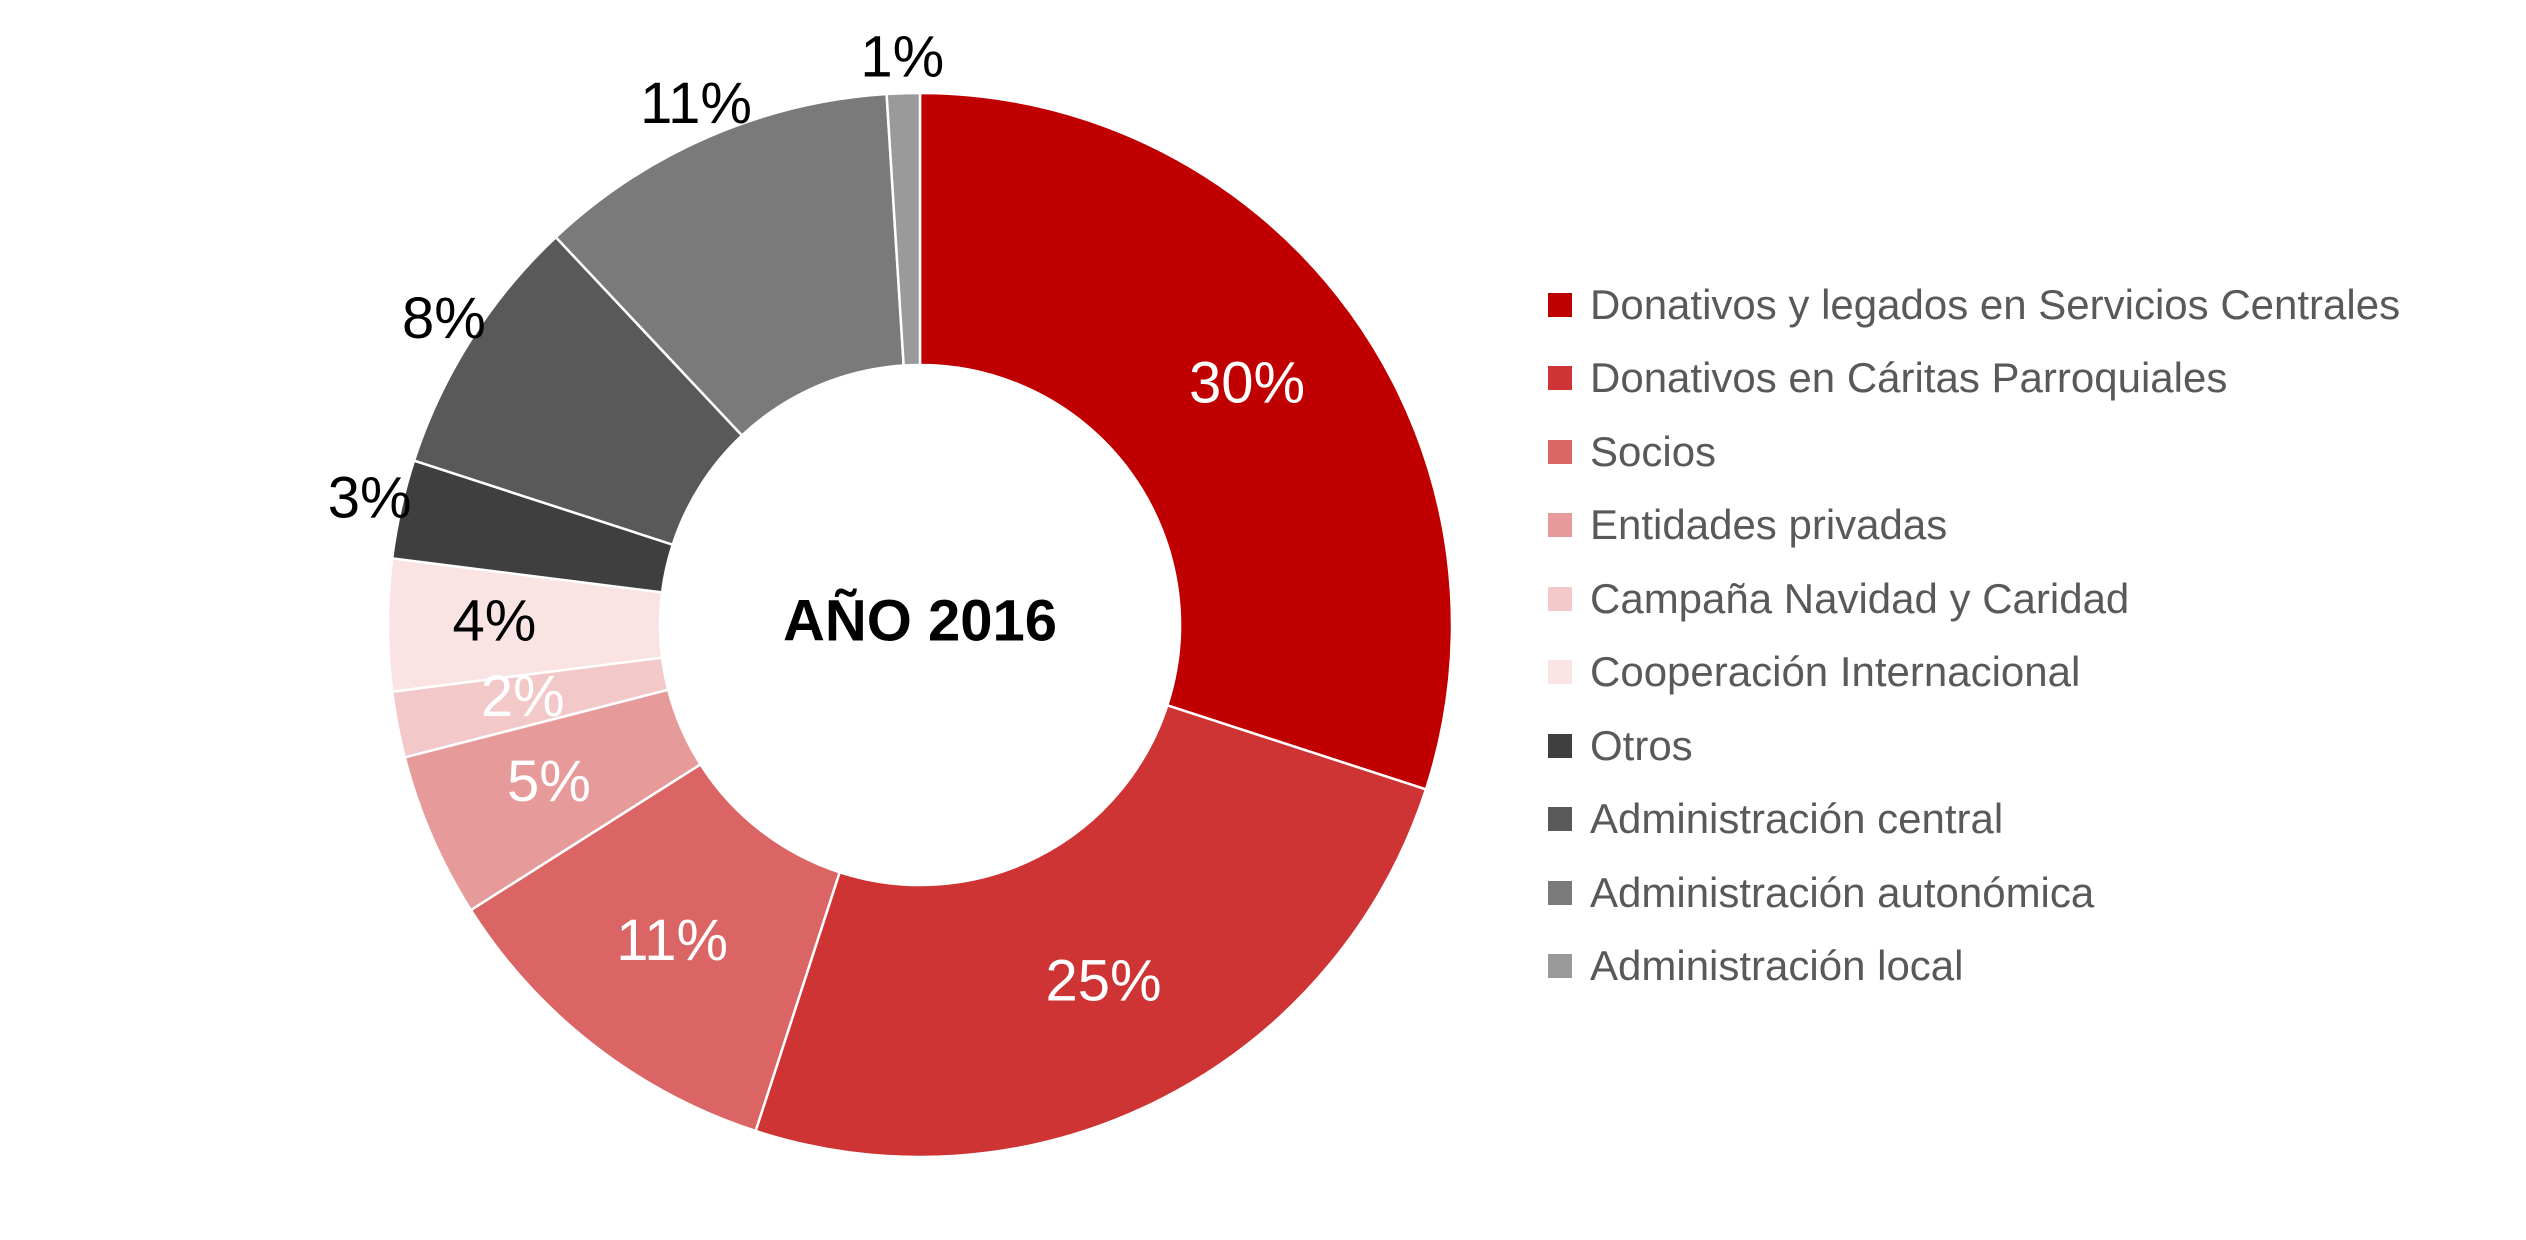 This screenshot has height=1240, width=2526. What do you see at coordinates (1974, 967) in the screenshot?
I see `legend-item-administracion-local: Administración local` at bounding box center [1974, 967].